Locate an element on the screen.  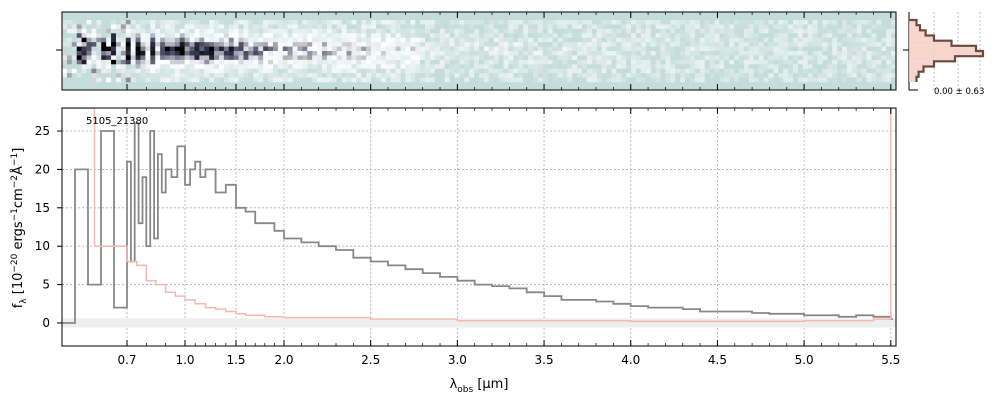
profile-panel: 0.00 ± 0.63 is located at coordinates (943, 54).